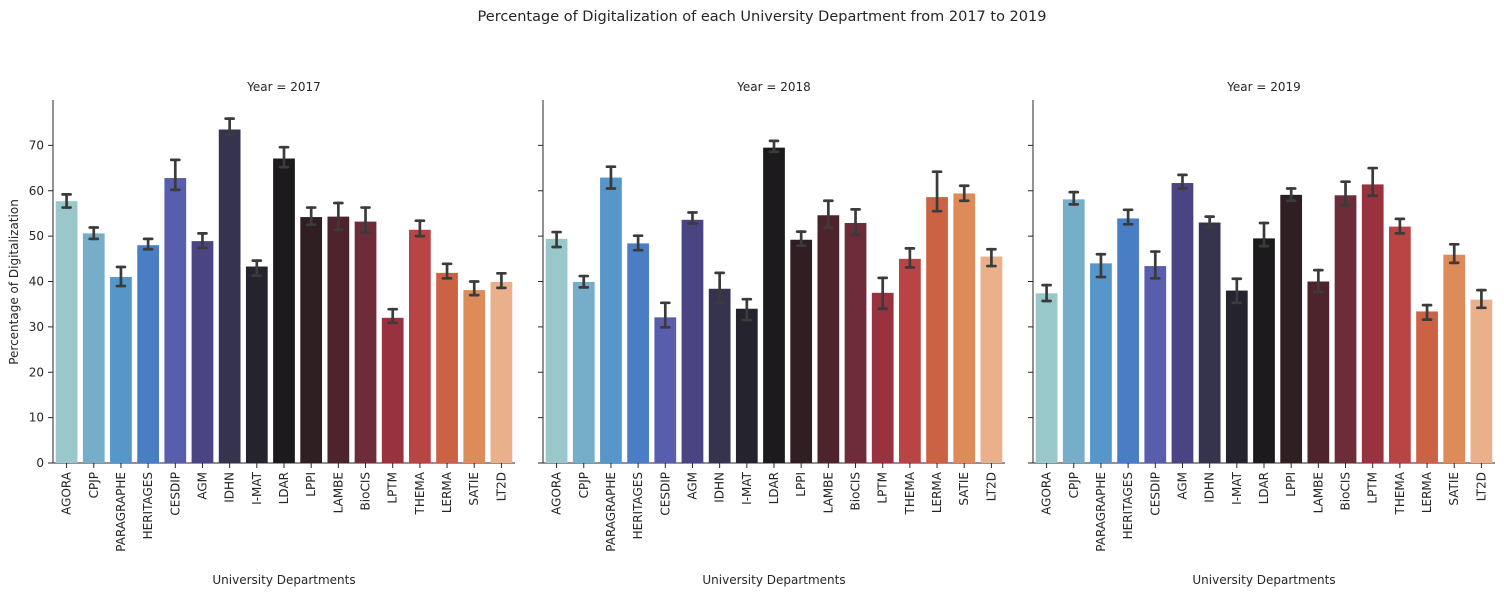  I want to click on panel-title: Year = 2019, so click(1263, 87).